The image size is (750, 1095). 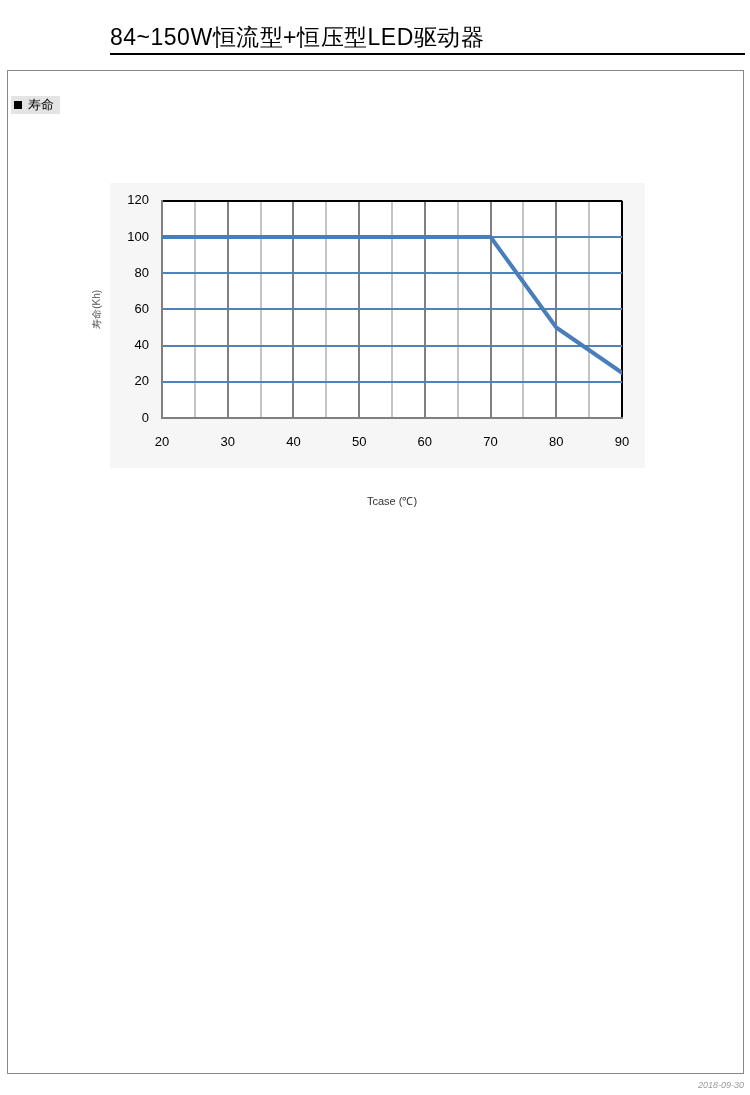 What do you see at coordinates (96, 309) in the screenshot?
I see `y-axis-title: 寿命(Kh)` at bounding box center [96, 309].